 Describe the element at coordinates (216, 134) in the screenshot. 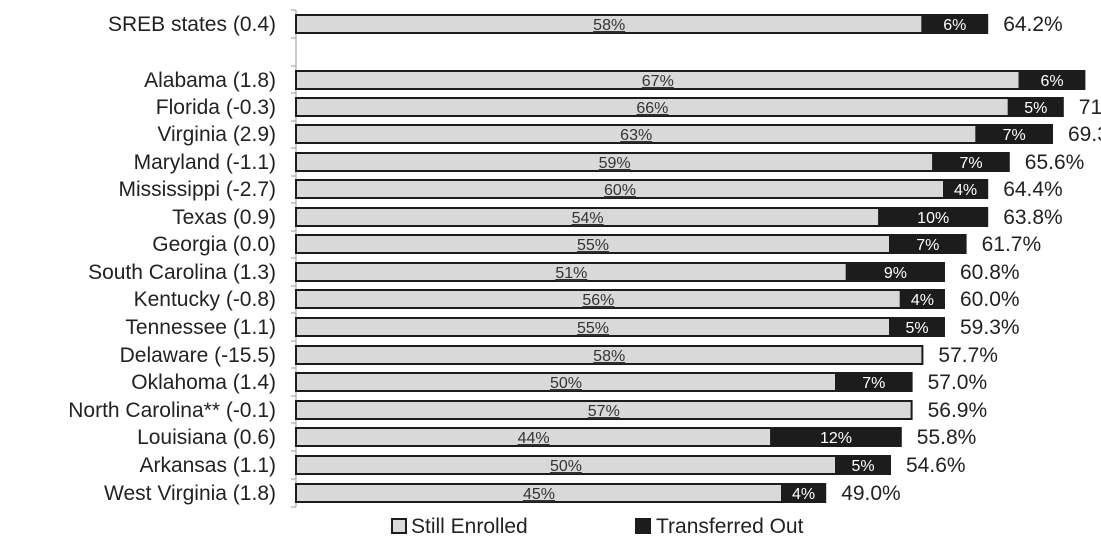

I see `category-label: Virginia (2.9)` at that location.